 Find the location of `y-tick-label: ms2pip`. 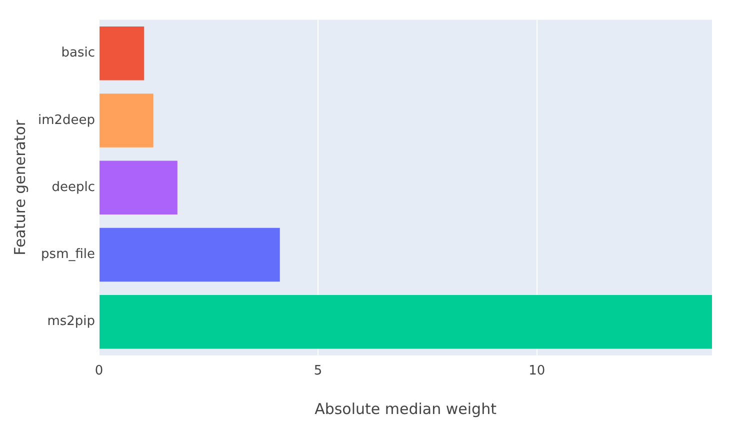

y-tick-label: ms2pip is located at coordinates (71, 322).